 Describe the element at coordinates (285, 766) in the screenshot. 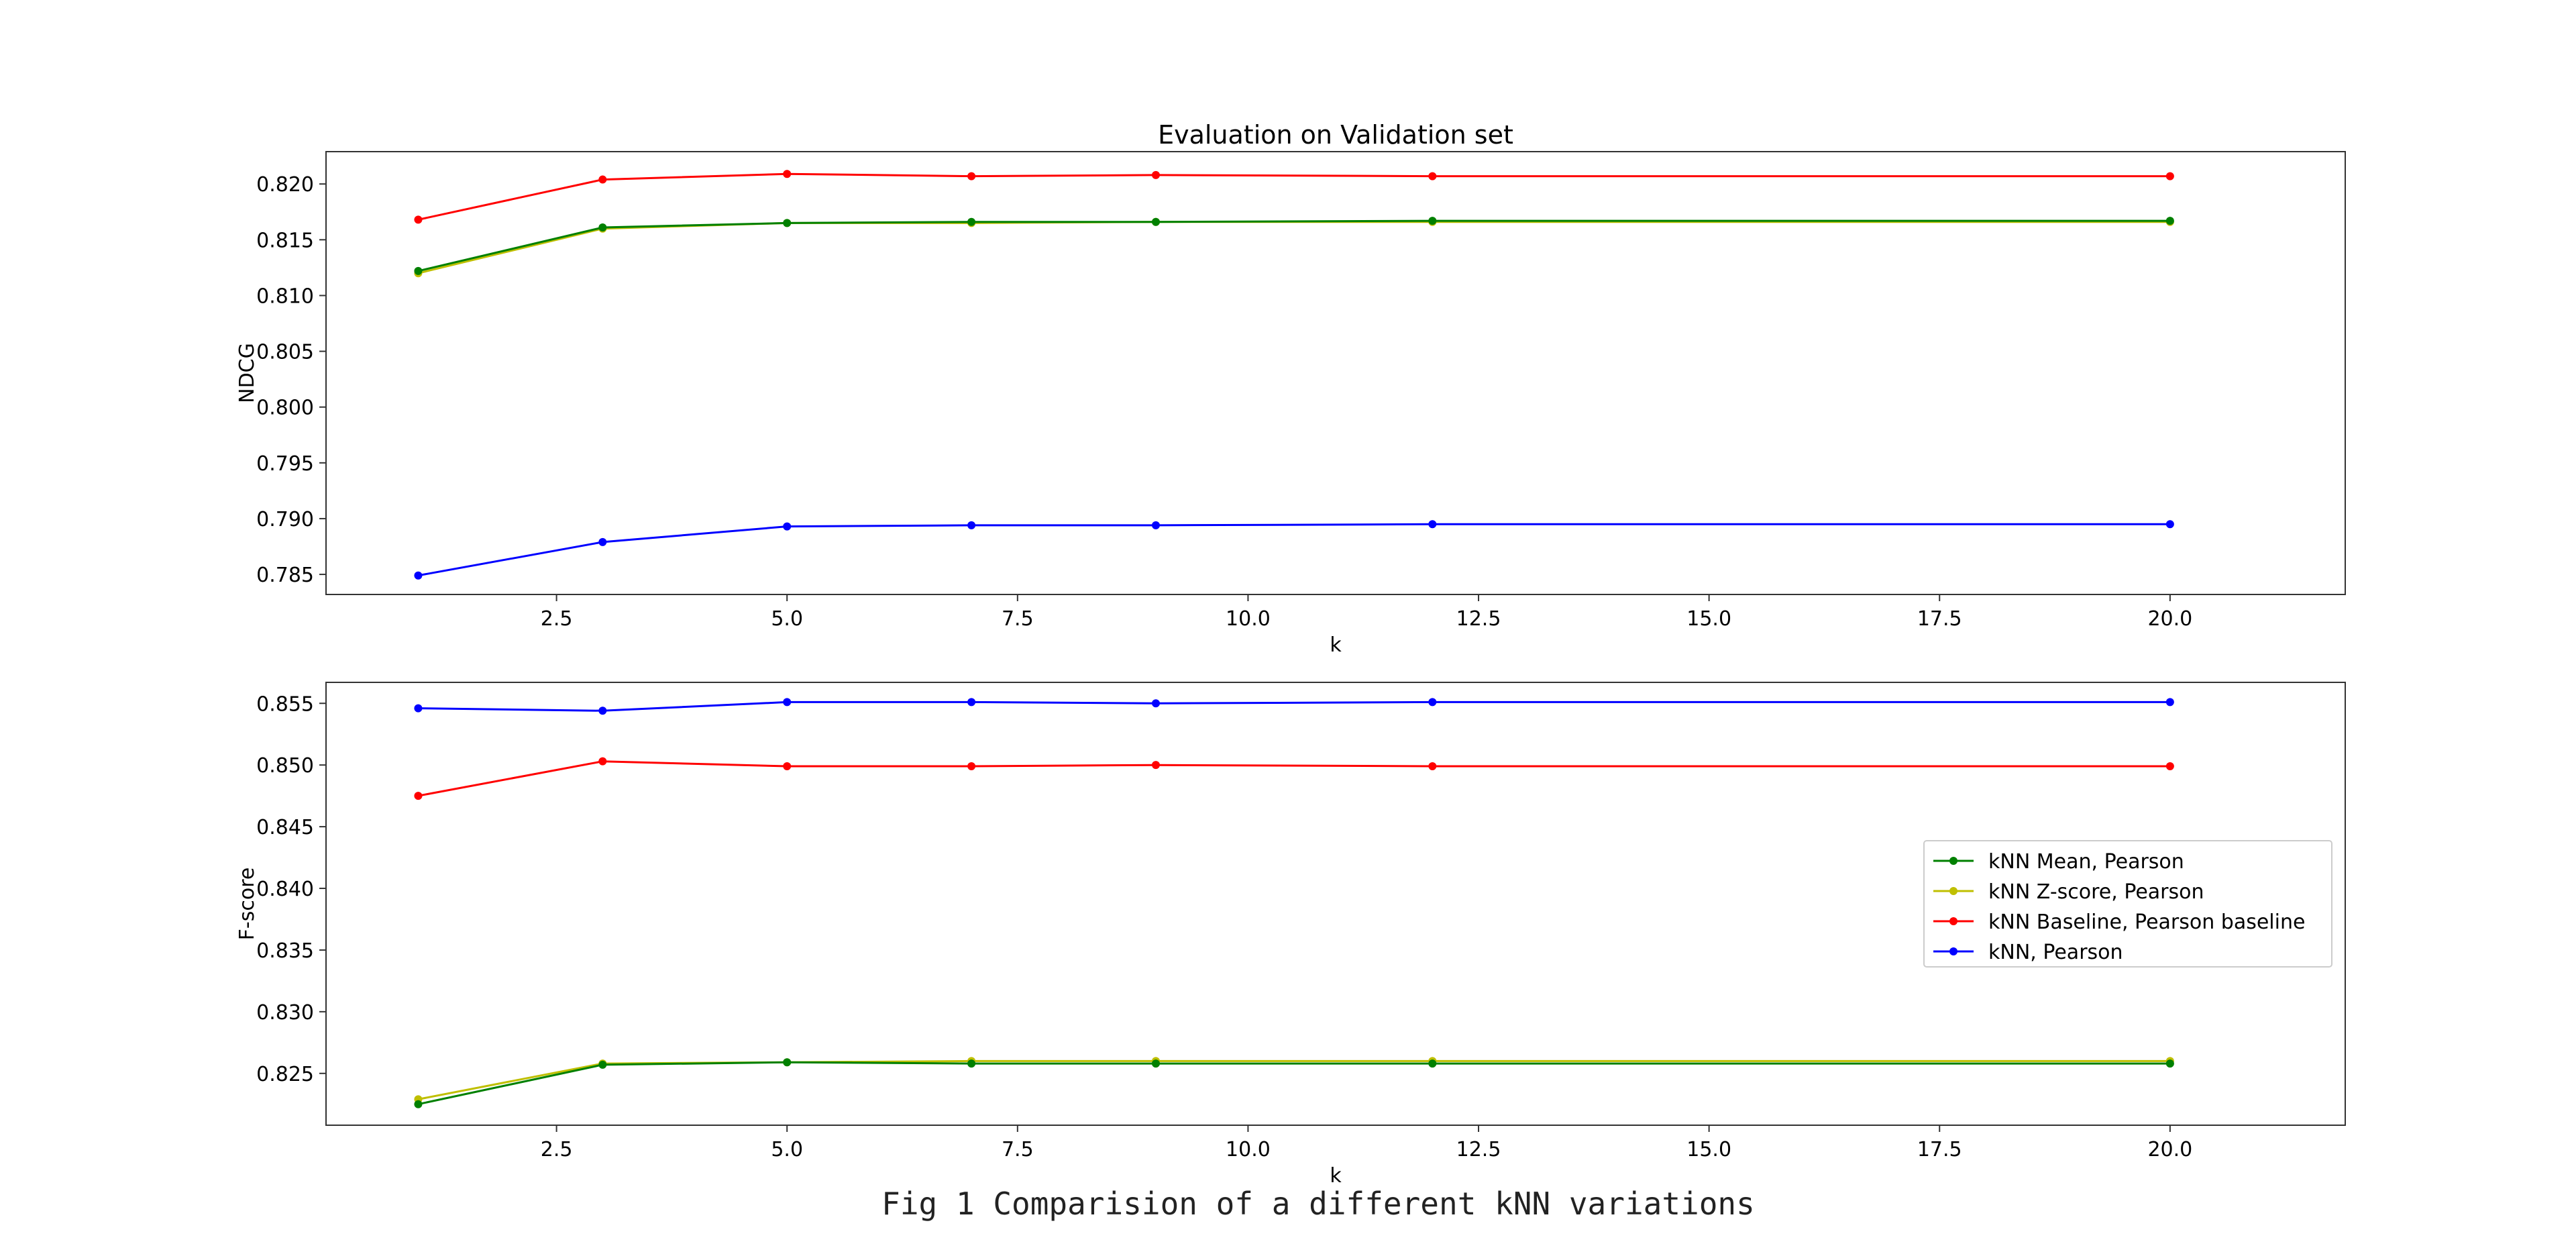

I see `y-tick-label: 0.850` at that location.